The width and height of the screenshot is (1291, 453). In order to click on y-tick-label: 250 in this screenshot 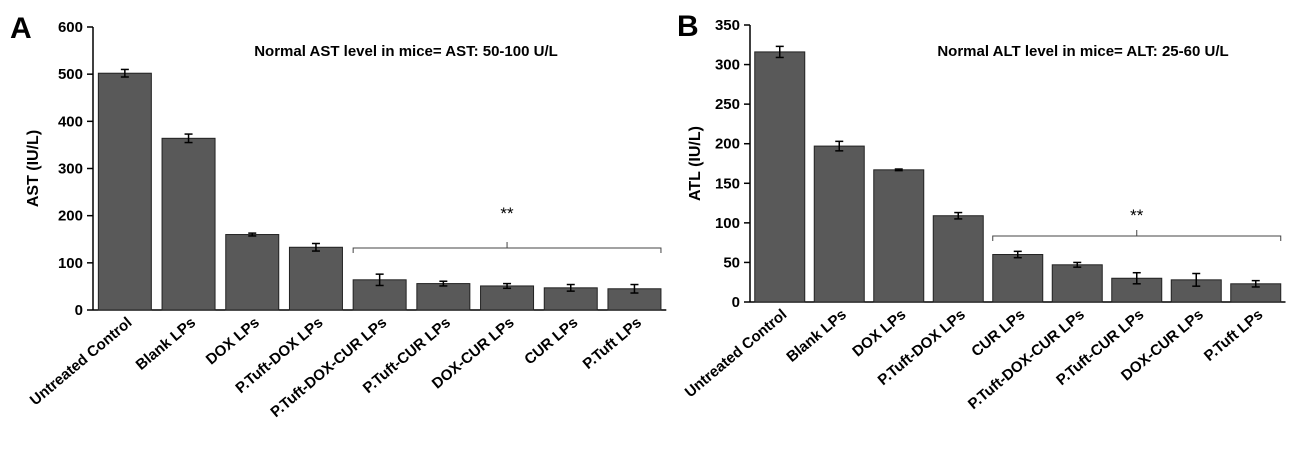, I will do `click(727, 104)`.